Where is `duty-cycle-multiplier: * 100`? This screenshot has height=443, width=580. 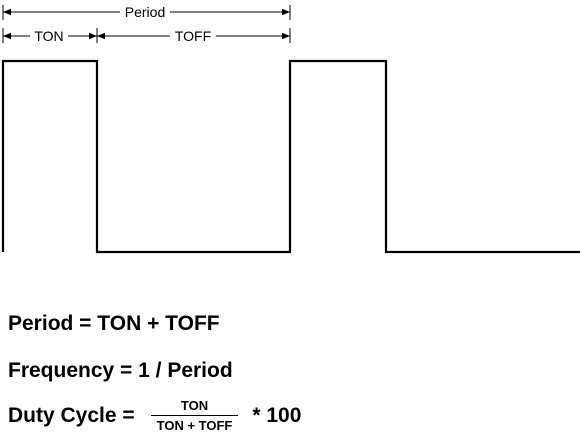 duty-cycle-multiplier: * 100 is located at coordinates (277, 415).